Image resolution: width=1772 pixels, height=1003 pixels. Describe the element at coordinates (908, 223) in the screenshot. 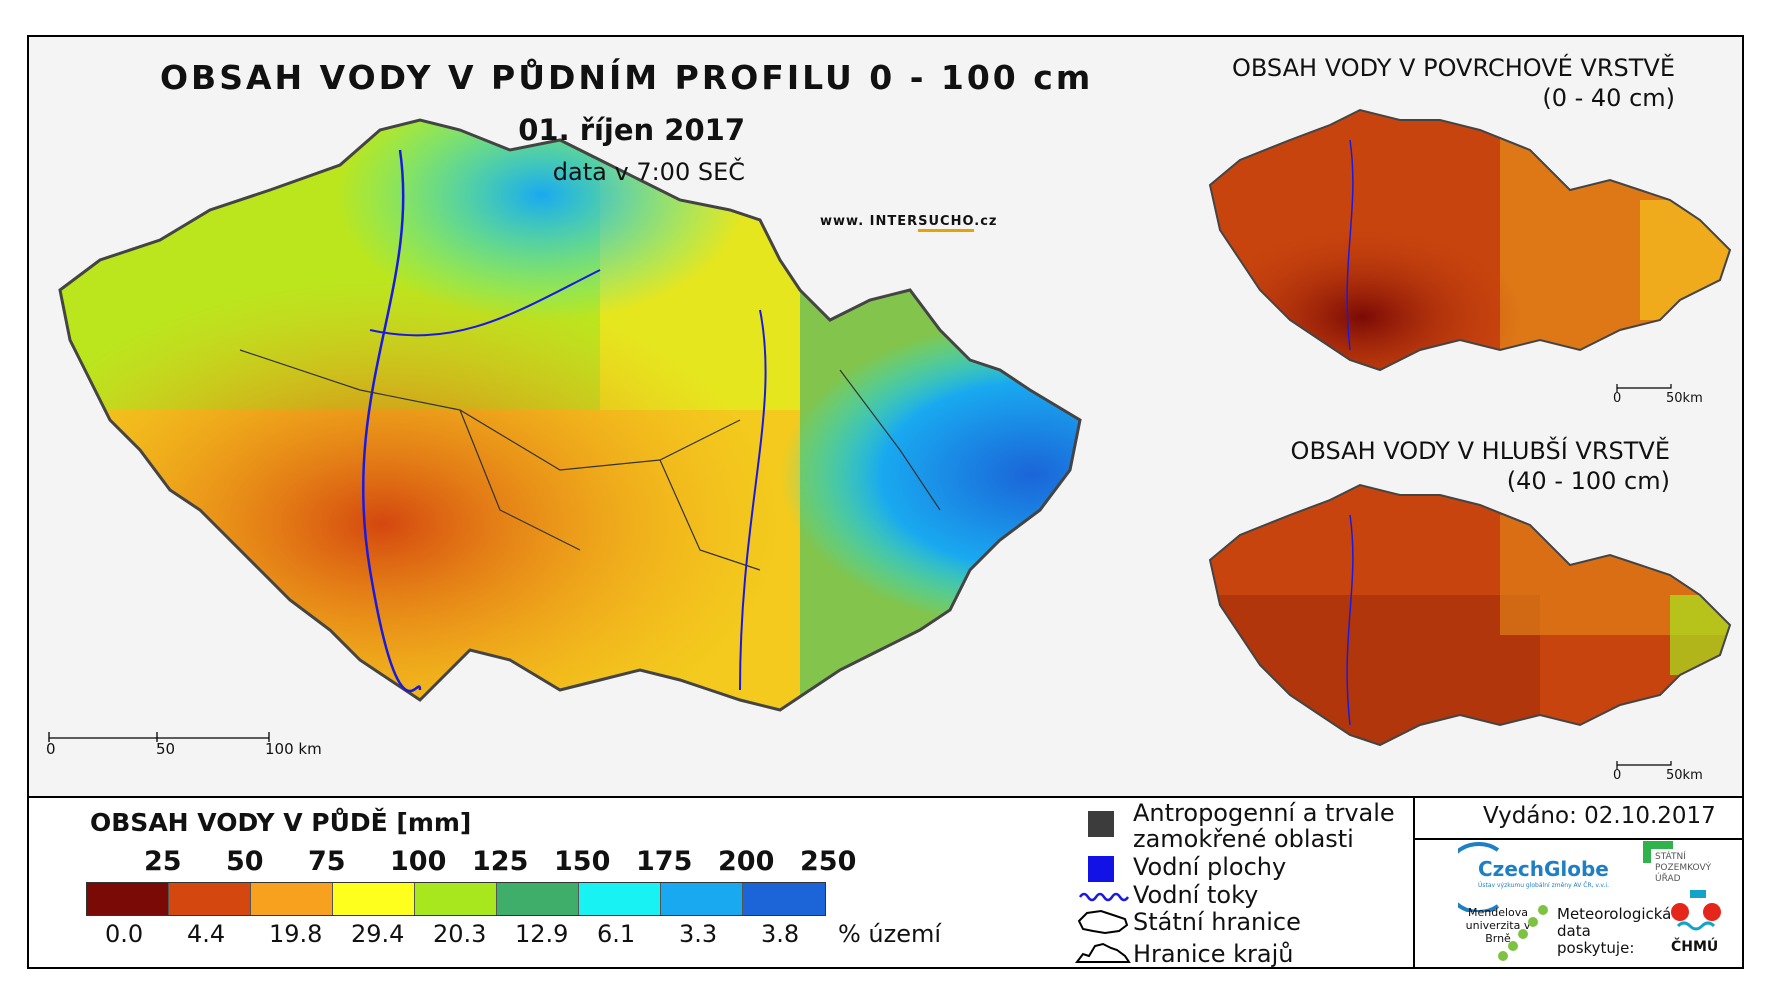

I see `website-link: www. INTERSUCHO.cz` at that location.